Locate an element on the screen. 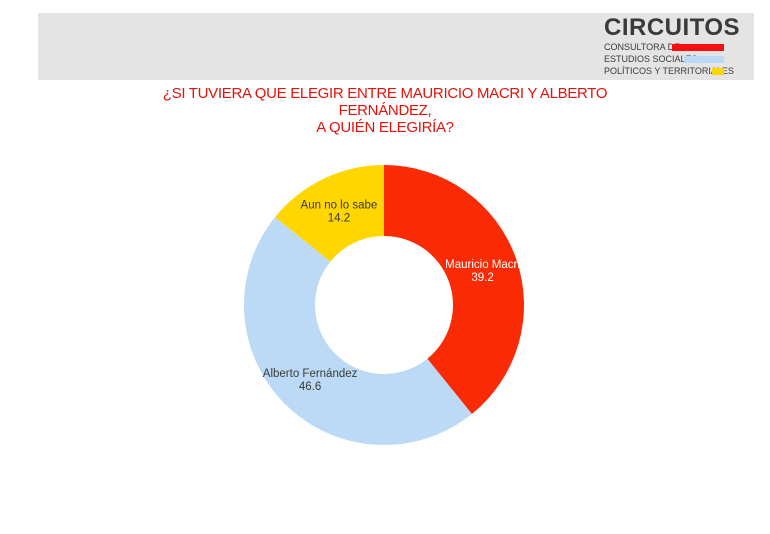  logo-bar-blue is located at coordinates (704, 59).